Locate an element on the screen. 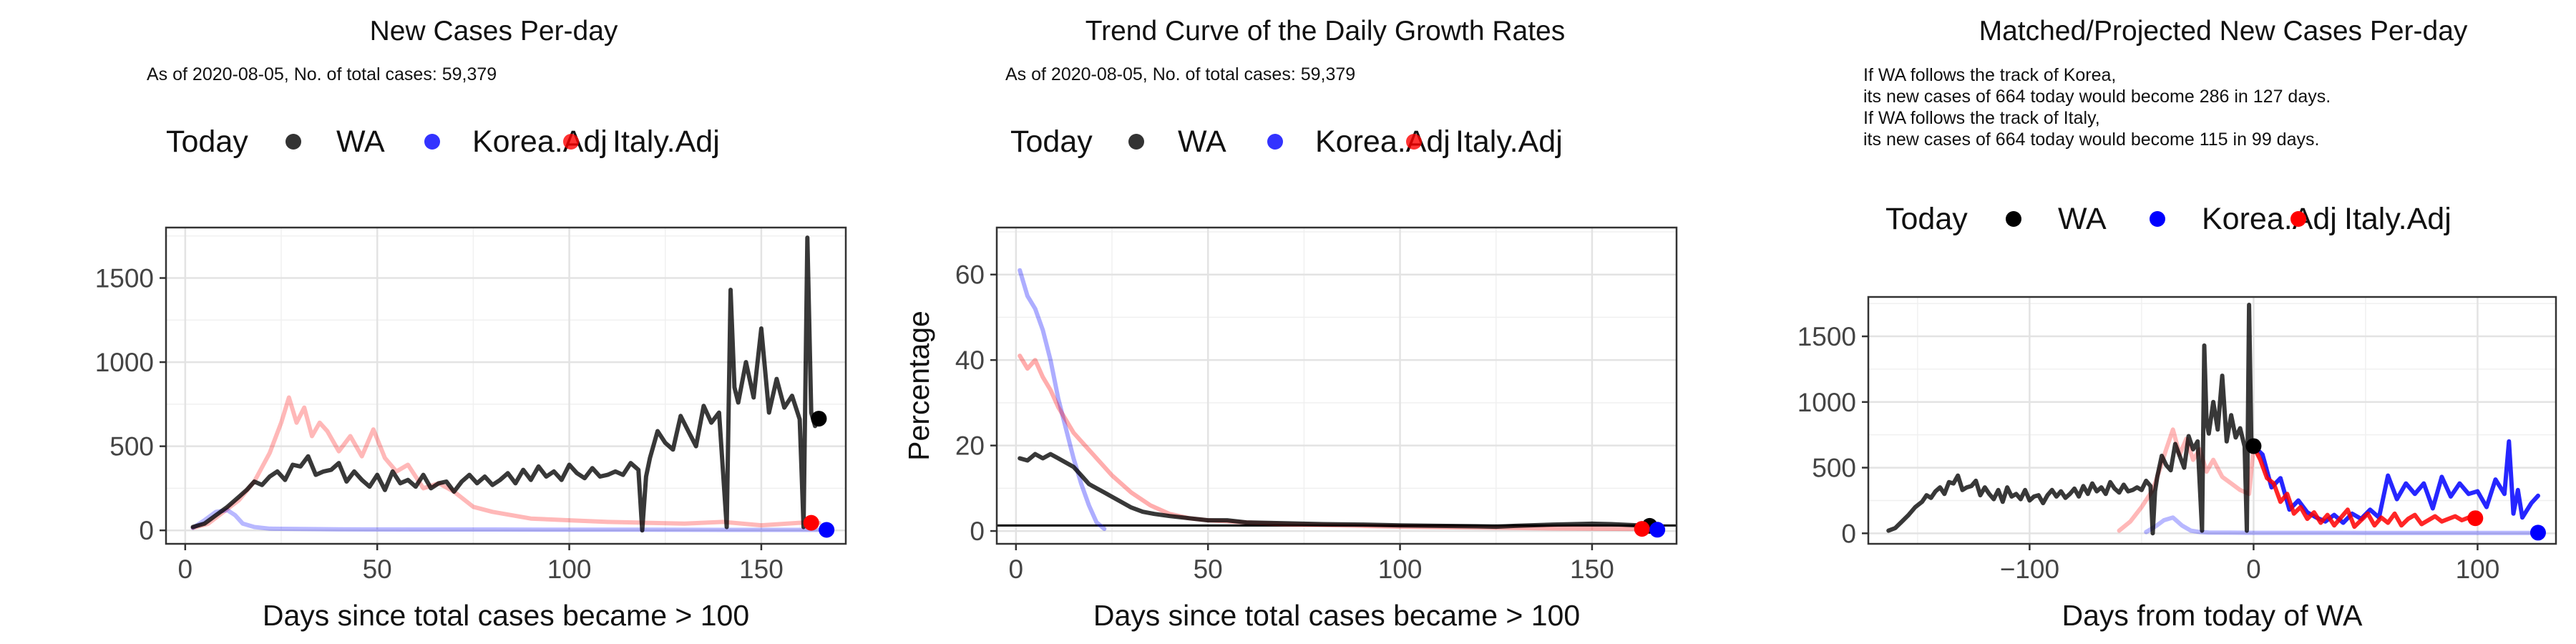  annotation-line: If WA follows the track of Korea, is located at coordinates (1989, 75).